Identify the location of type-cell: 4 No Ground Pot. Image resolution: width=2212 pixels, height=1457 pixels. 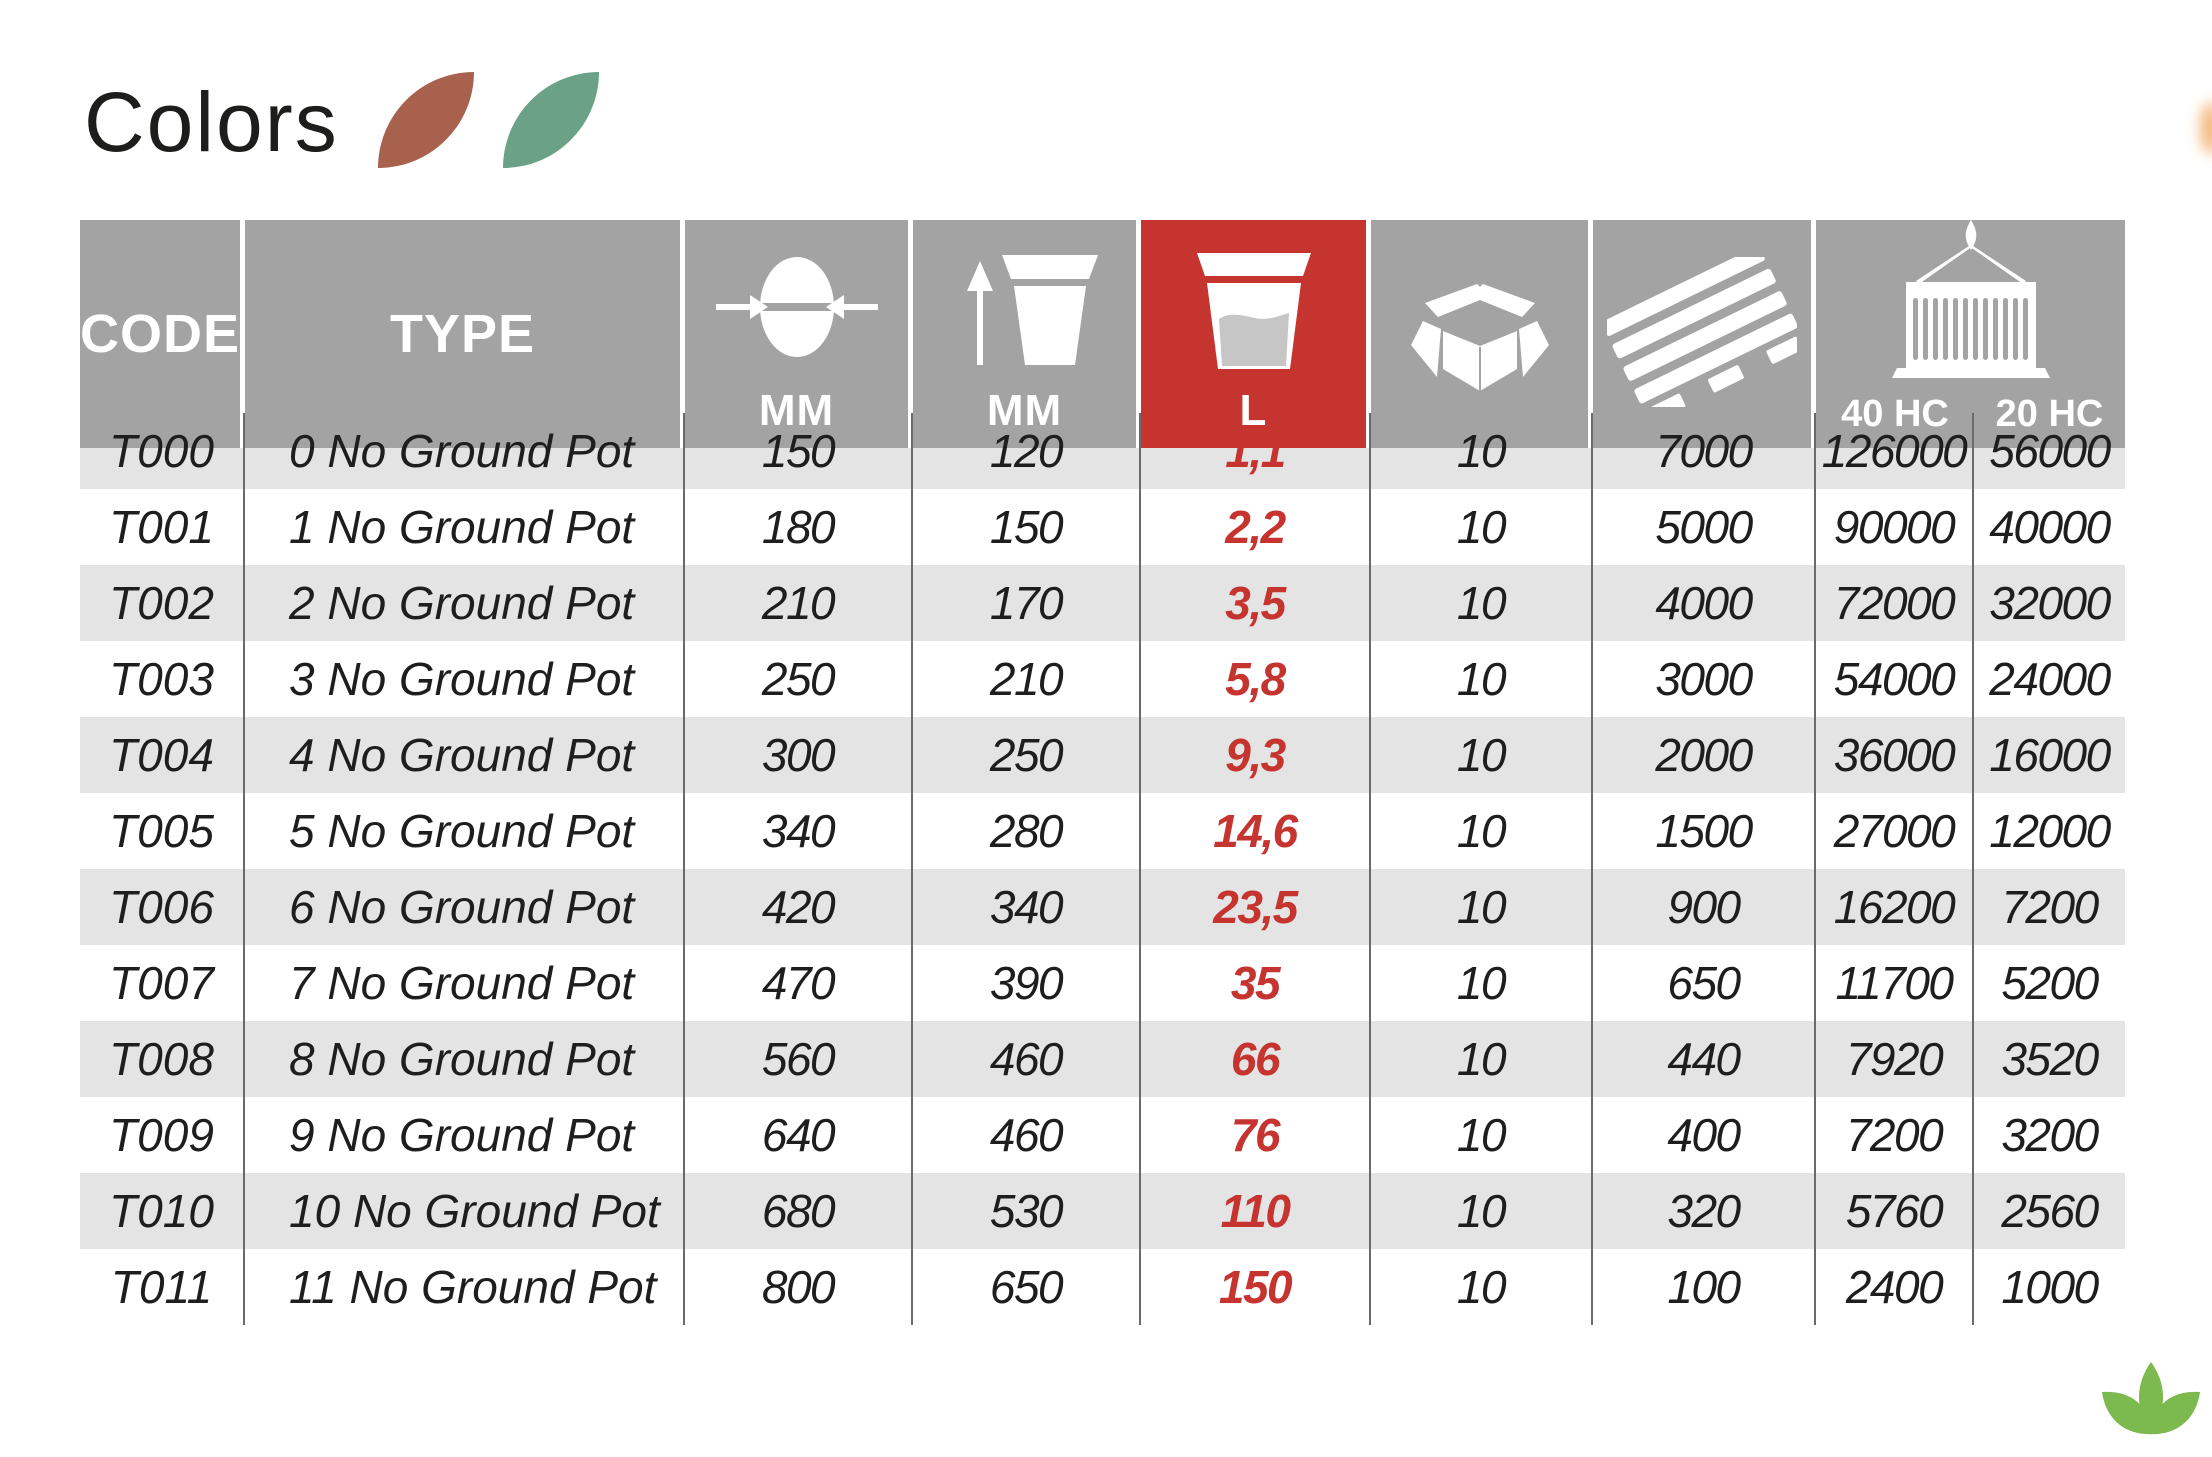
(465, 755).